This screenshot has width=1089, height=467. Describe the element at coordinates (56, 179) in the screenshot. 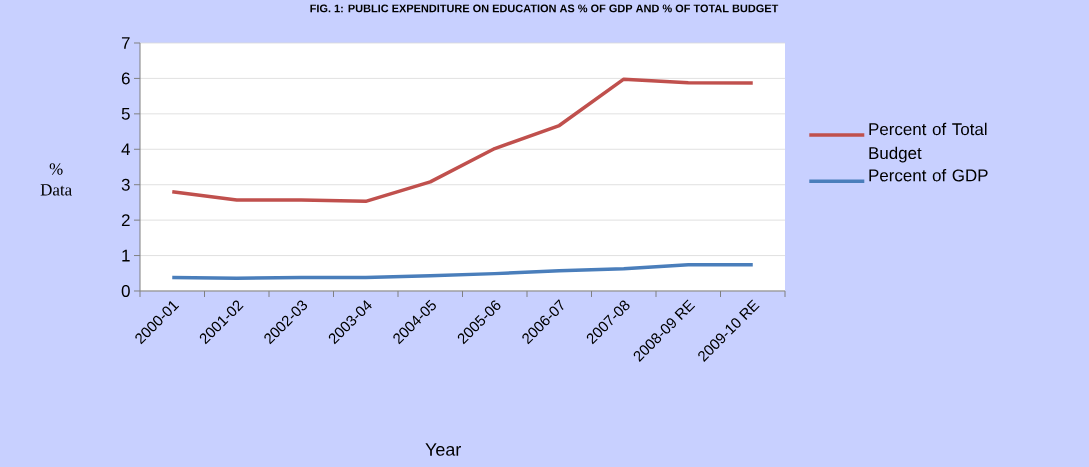

I see `y-axis-title: % Data` at that location.